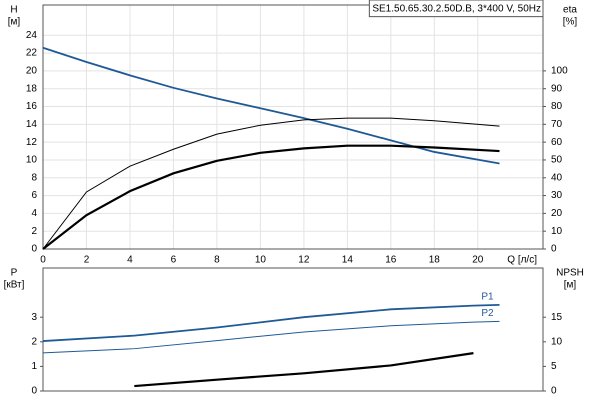  I want to click on y2-tick-label: 50, so click(557, 160).